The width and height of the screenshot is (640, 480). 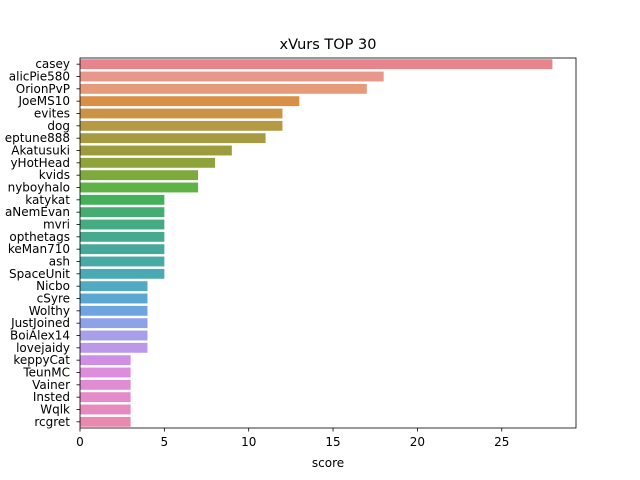 What do you see at coordinates (40, 323) in the screenshot?
I see `category-label: JustJoined` at bounding box center [40, 323].